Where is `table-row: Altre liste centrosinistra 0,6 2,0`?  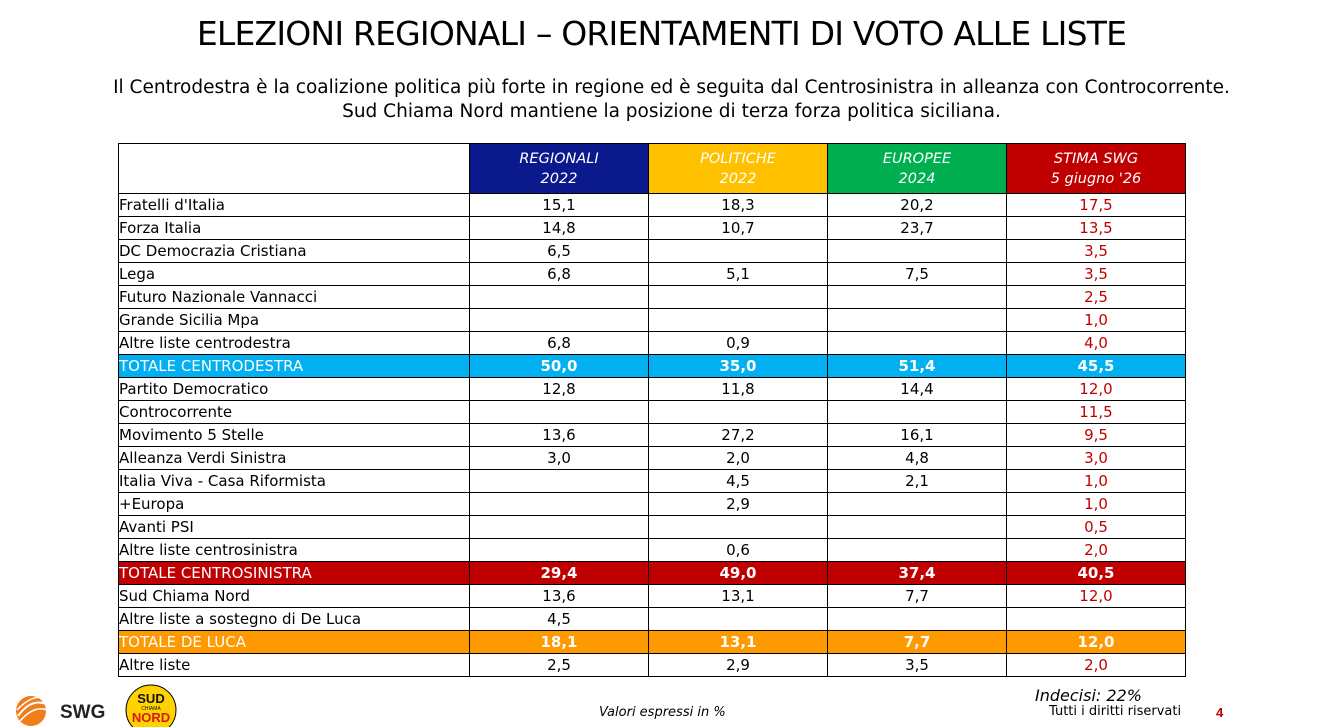
table-row: Altre liste centrosinistra 0,6 2,0 is located at coordinates (652, 550).